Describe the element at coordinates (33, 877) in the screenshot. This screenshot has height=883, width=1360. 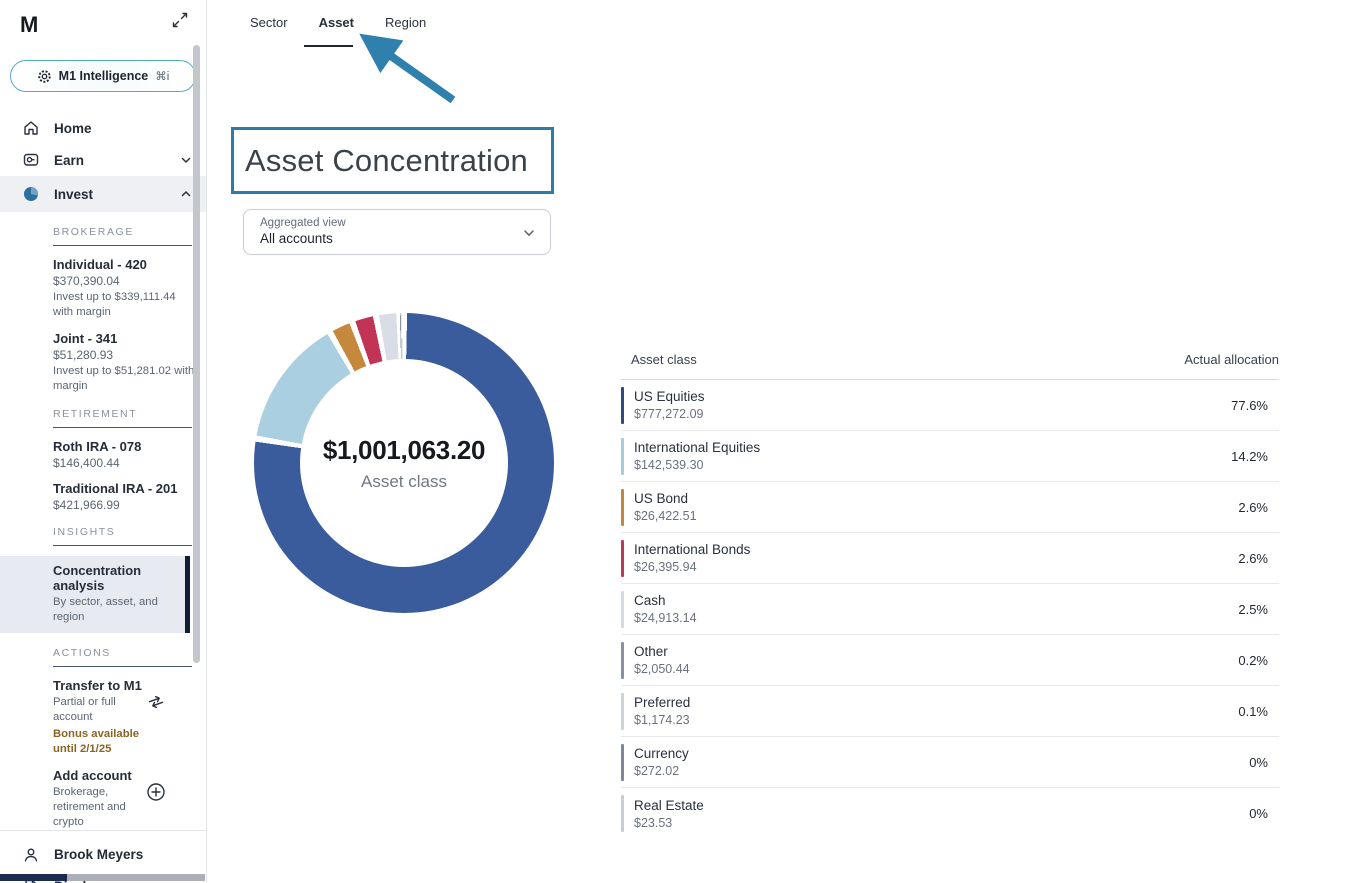
I see `sidebar-horizontal-scrollbar-thumb` at that location.